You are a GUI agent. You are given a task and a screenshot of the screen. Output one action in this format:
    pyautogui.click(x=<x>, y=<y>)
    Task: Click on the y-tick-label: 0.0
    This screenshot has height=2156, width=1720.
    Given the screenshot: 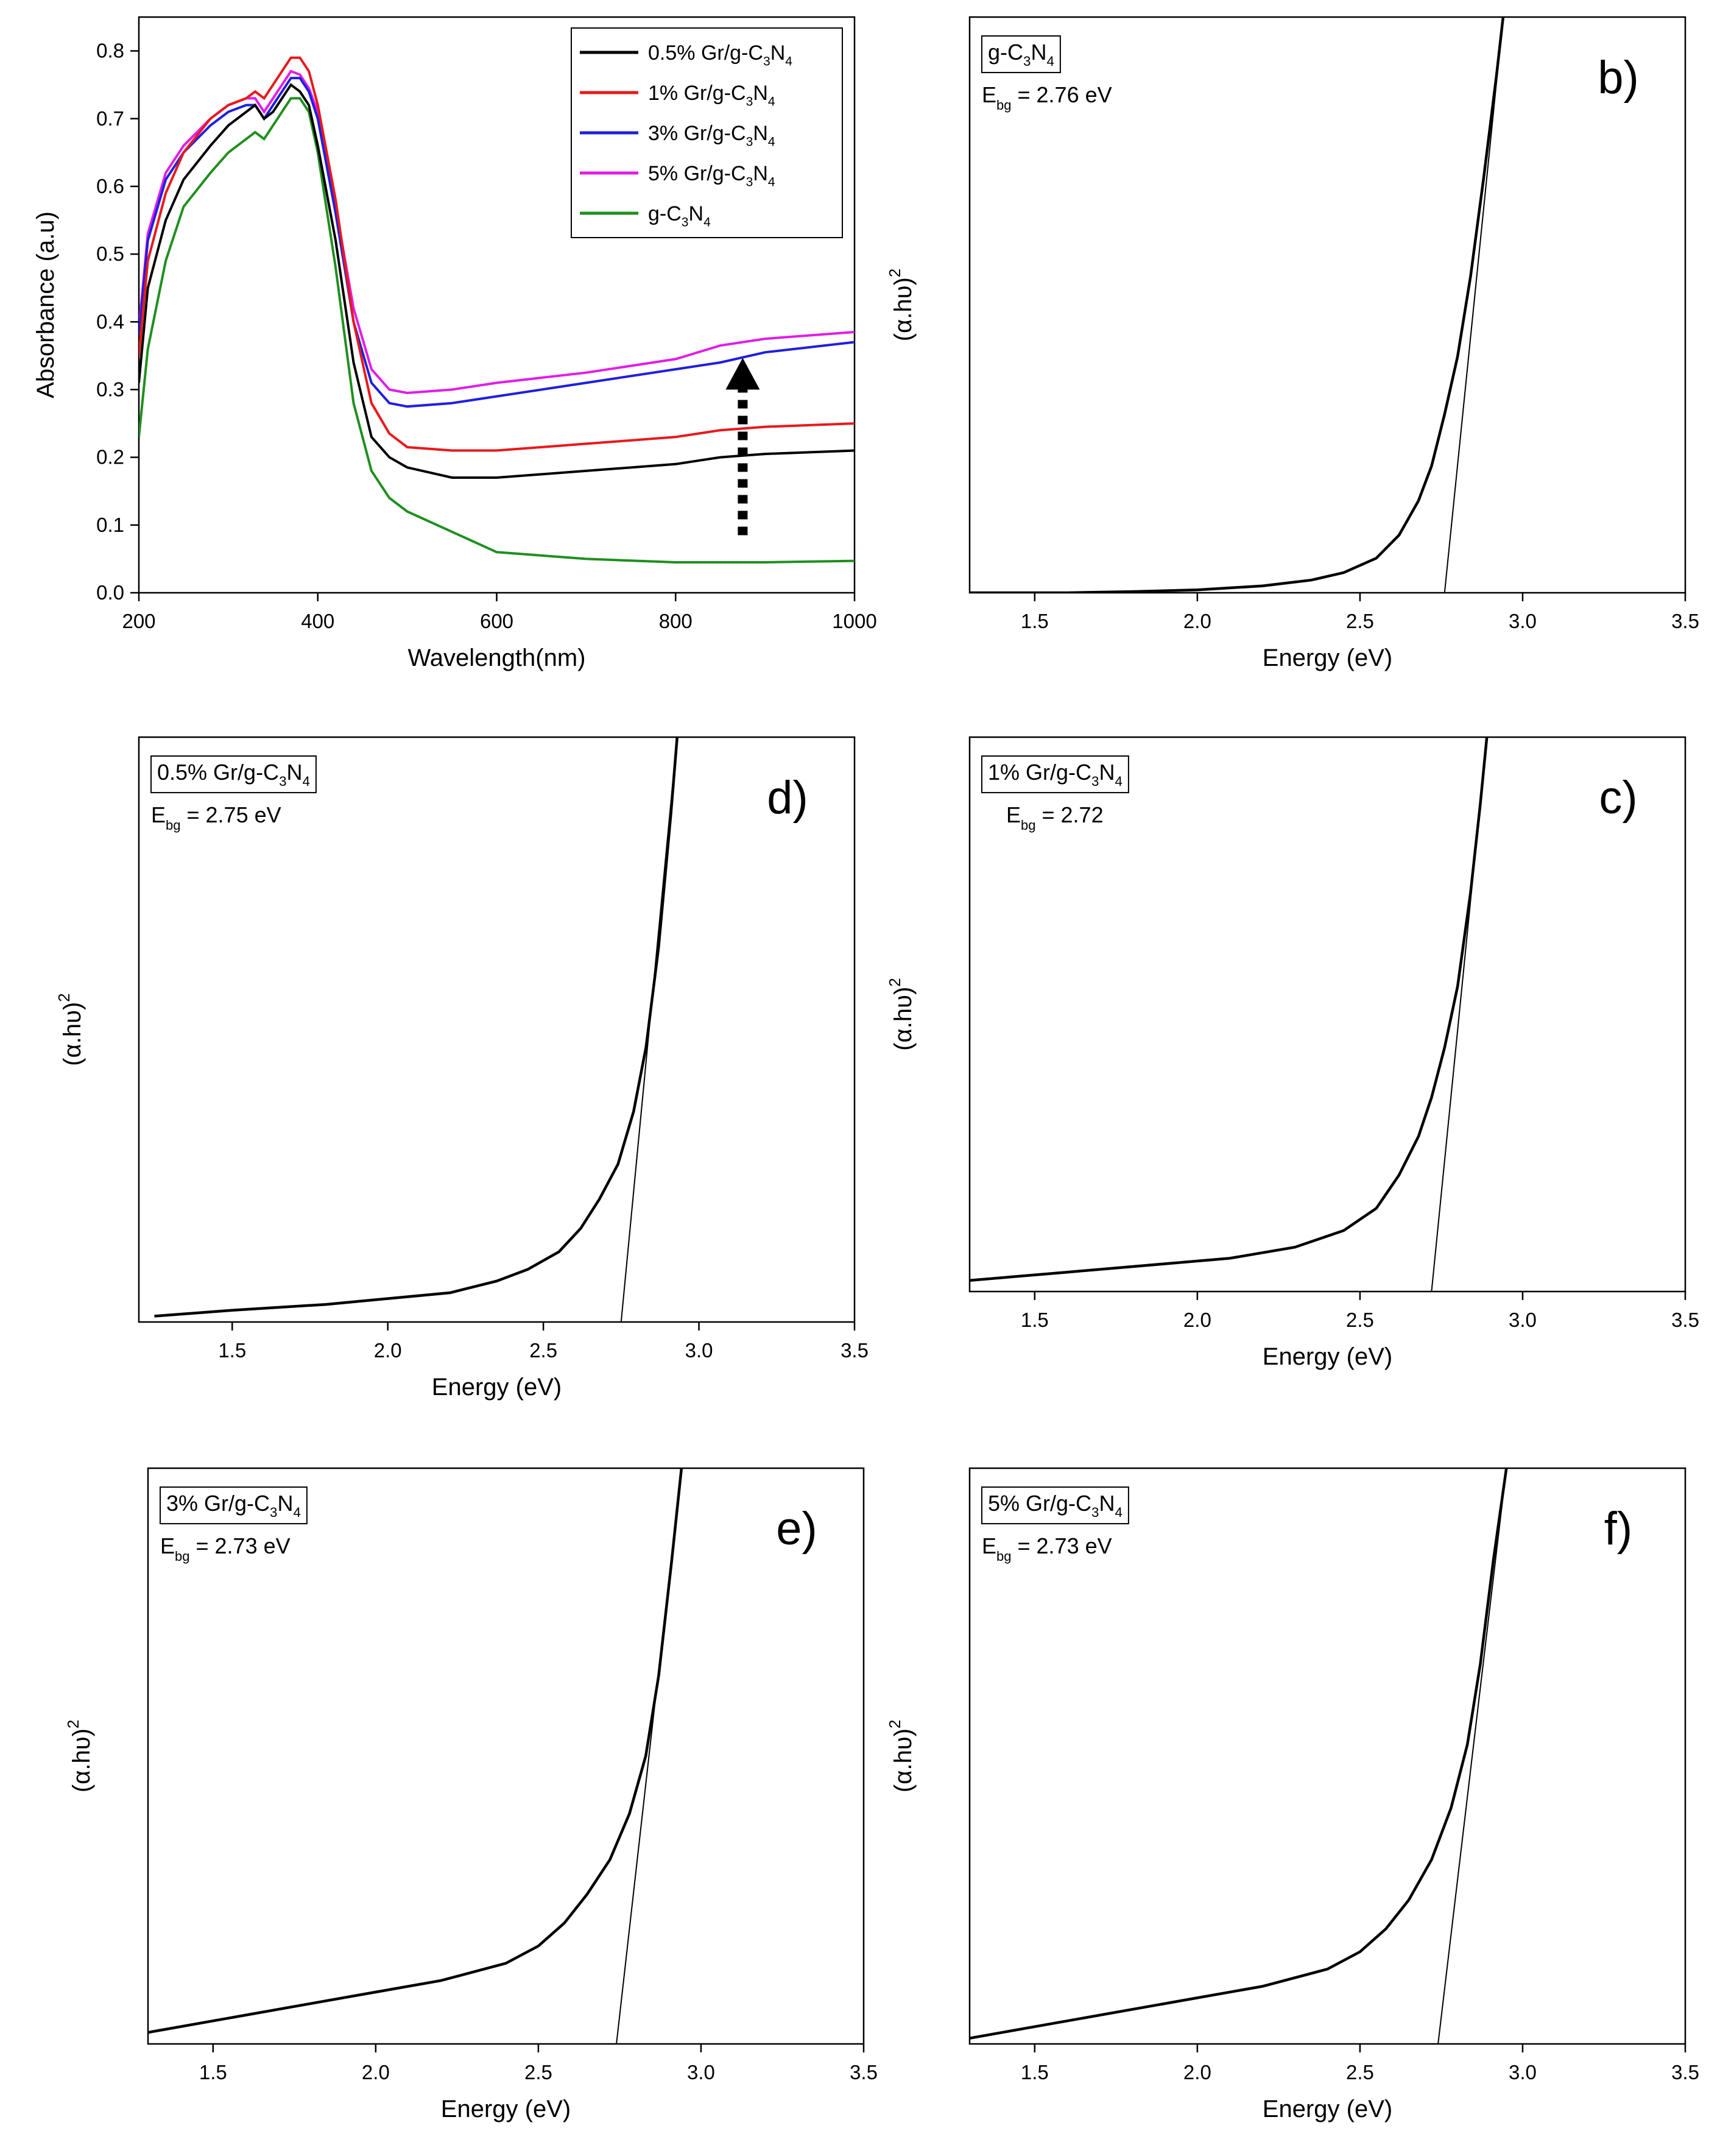 What is the action you would take?
    pyautogui.click(x=110, y=592)
    